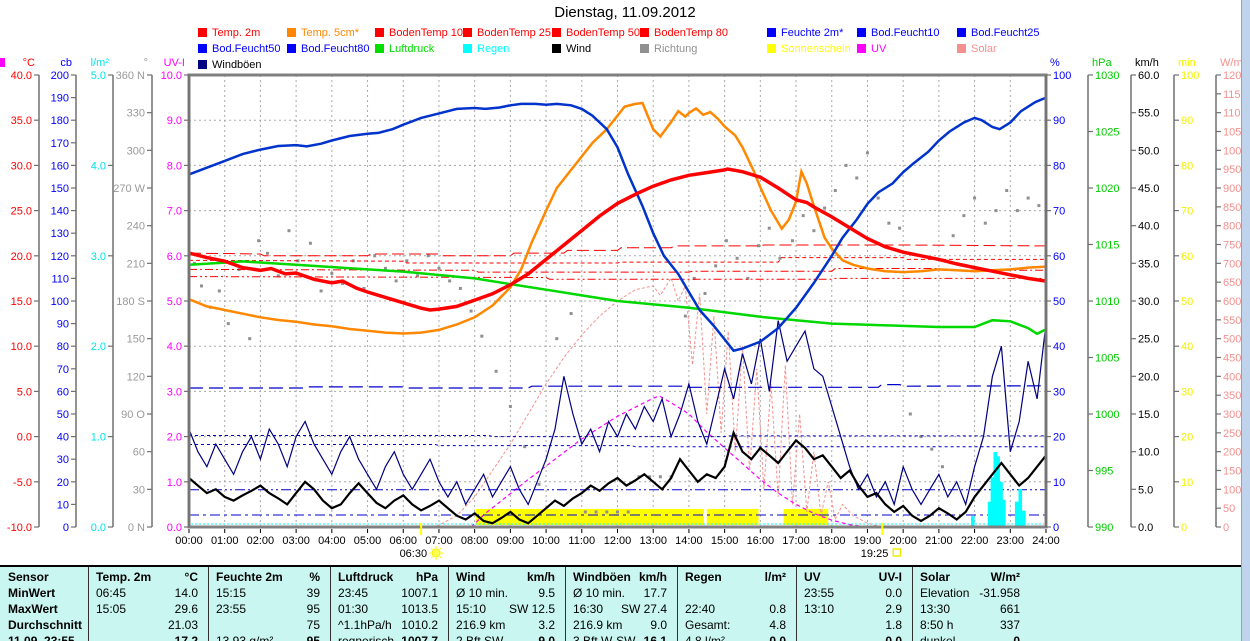 The height and width of the screenshot is (641, 1250). I want to click on legend-item-bod-feucht25: Bod.Feucht25, so click(998, 33).